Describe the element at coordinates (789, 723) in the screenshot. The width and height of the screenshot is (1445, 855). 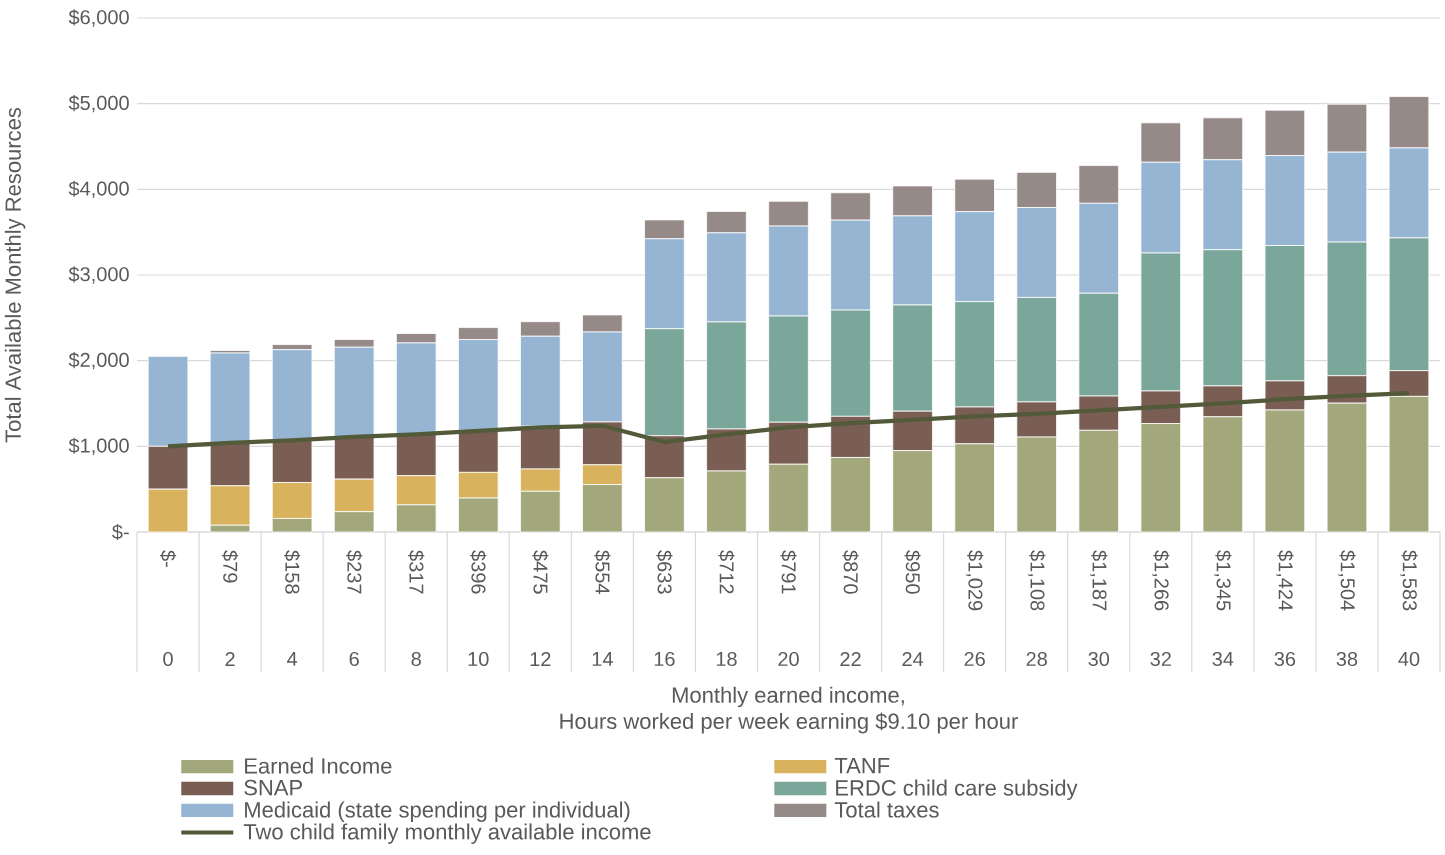
I see `text: Hours worked per week earning $9.10 per hour` at that location.